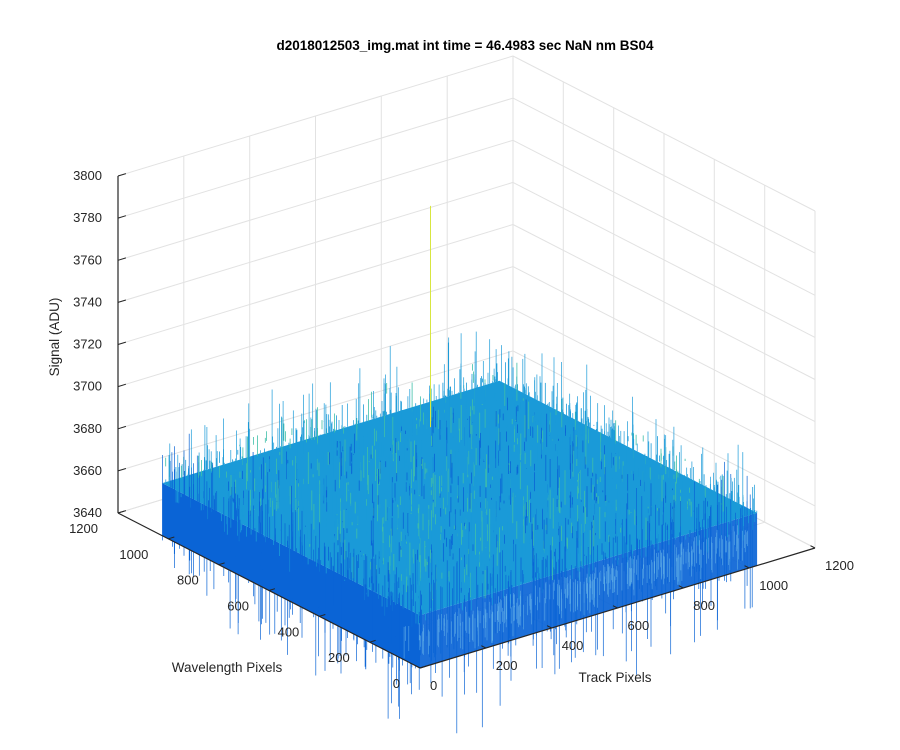 The height and width of the screenshot is (750, 900). Describe the element at coordinates (54, 337) in the screenshot. I see `z-axis-label: Signal (ADU)` at that location.